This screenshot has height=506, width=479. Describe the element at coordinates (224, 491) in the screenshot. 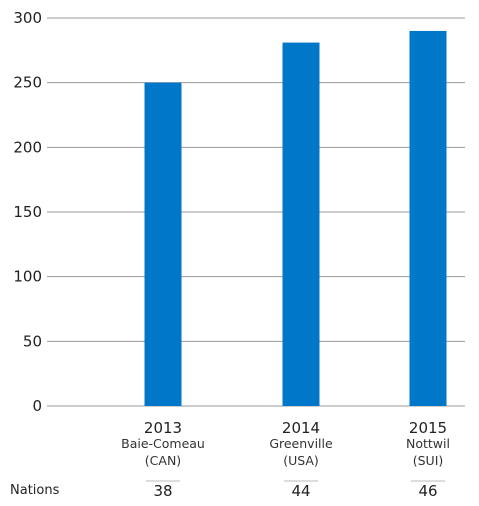

I see `nations-row: Nations 38 44 46` at that location.